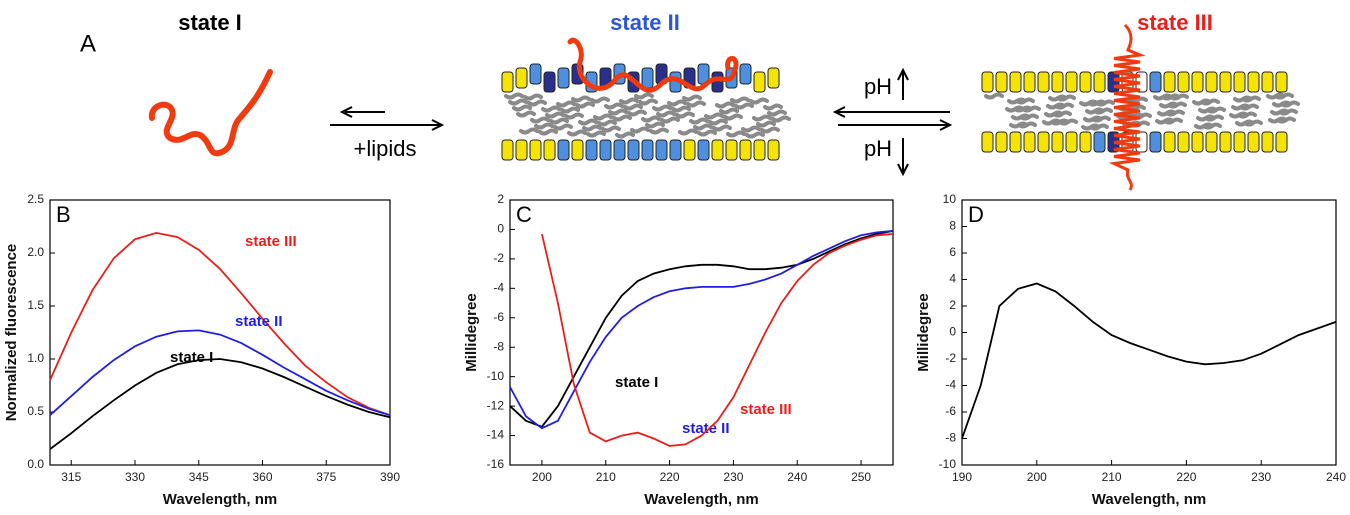  Describe the element at coordinates (471, 332) in the screenshot. I see `y-axis-label: Millidegree` at that location.